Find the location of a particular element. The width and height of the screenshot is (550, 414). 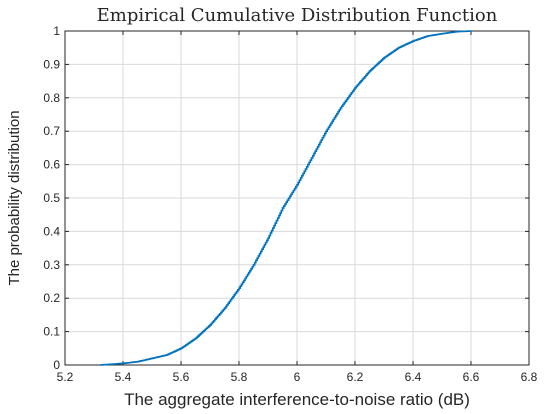

y-tick-label: 0.3 is located at coordinates (51, 265).